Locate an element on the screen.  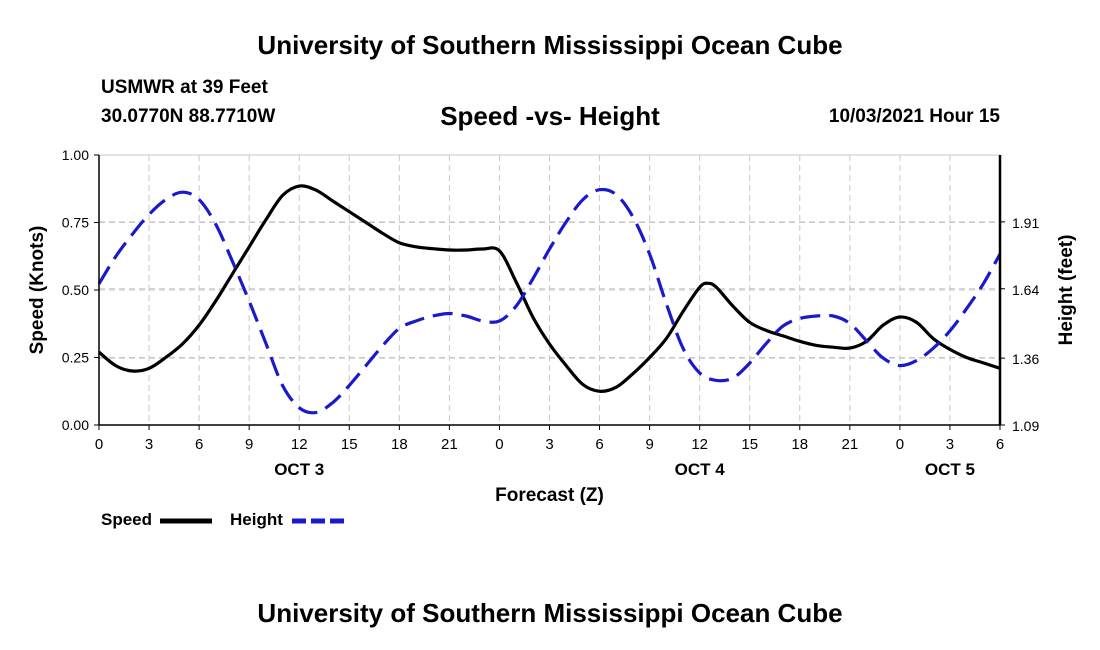
y-tick-label: 0.50 is located at coordinates (75, 290).